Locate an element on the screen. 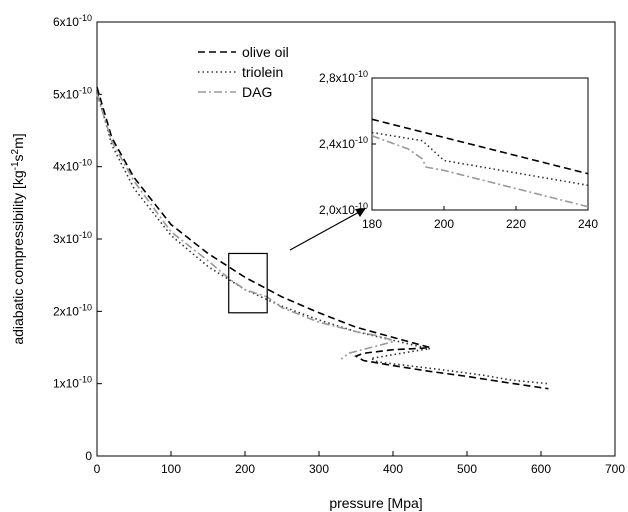 This screenshot has height=512, width=628. inset-y-tick-mantissa: 2,4x10 is located at coordinates (337, 144).